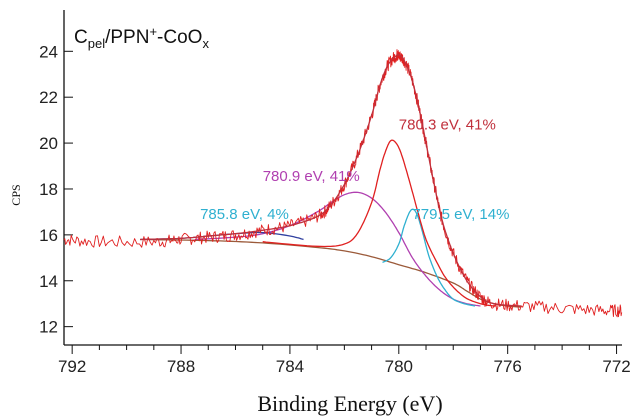 The width and height of the screenshot is (636, 417). I want to click on peak-annotation-1: 780.9 eV, 41%, so click(311, 176).